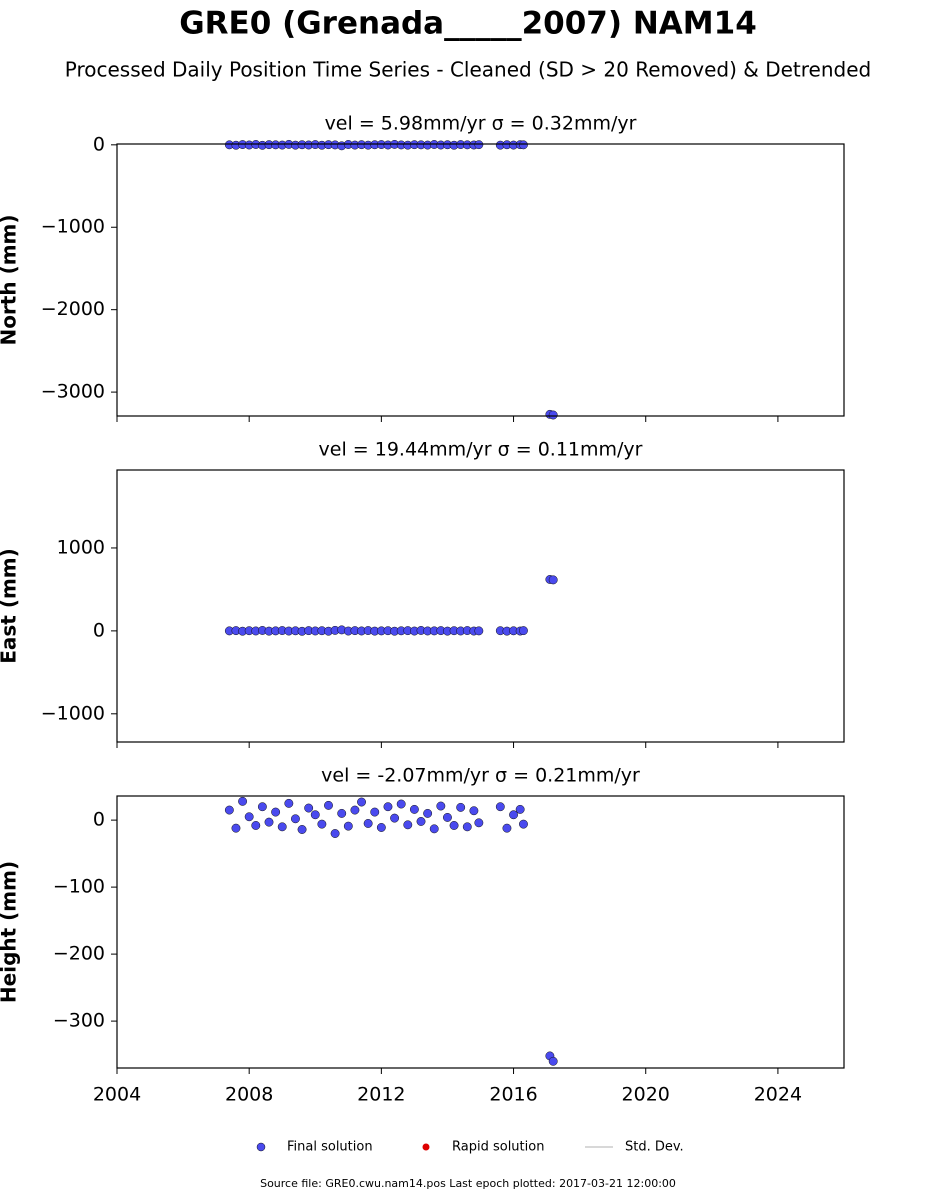  I want to click on y-tick-label: −200, so click(79, 954).